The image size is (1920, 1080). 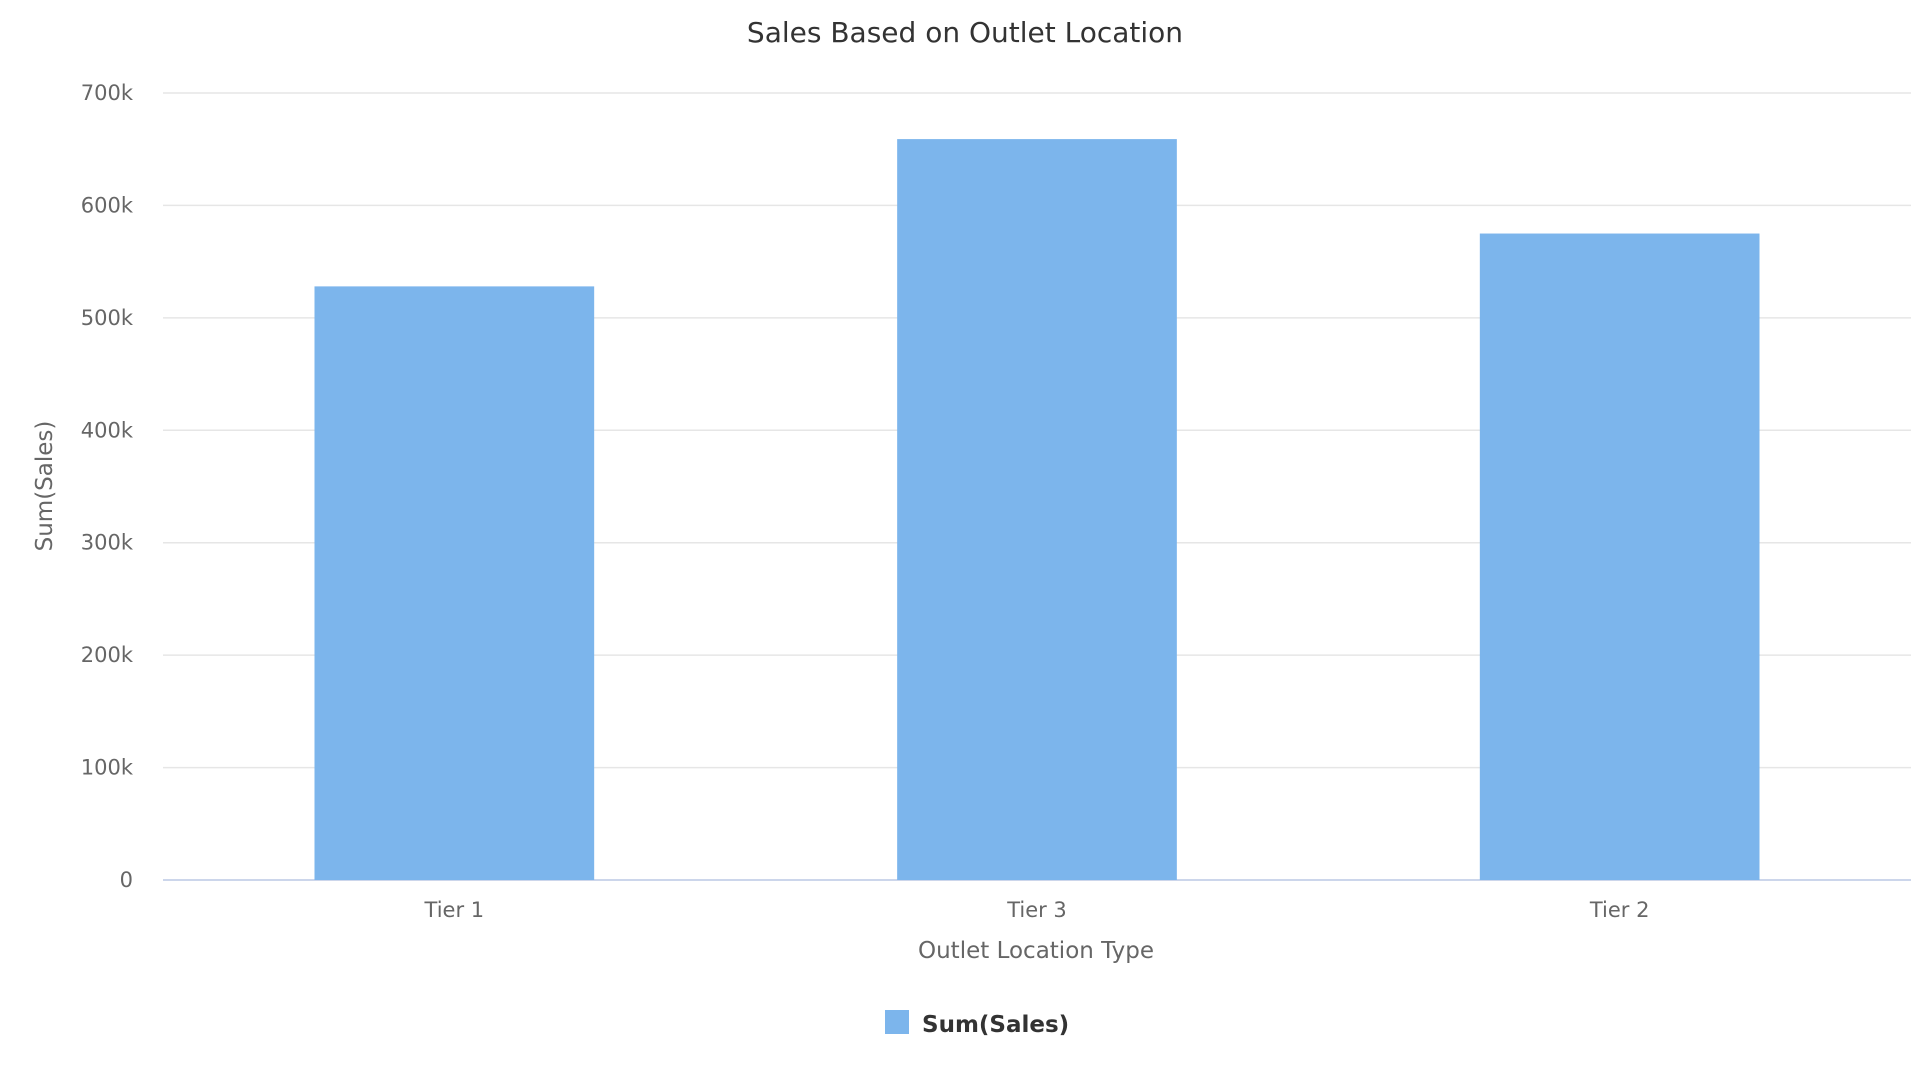 I want to click on y-tick-label: 500k, so click(x=107, y=318).